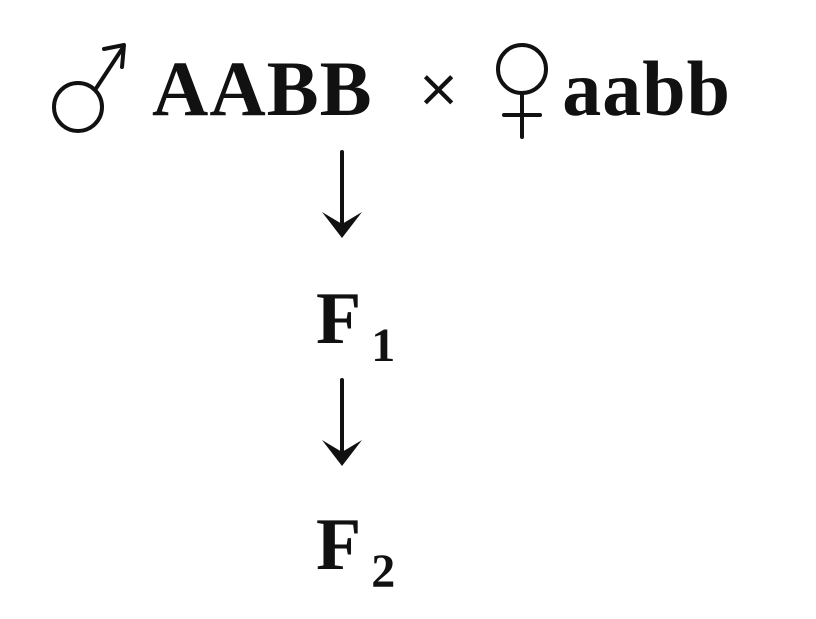  What do you see at coordinates (91, 89) in the screenshot?
I see `male-symbol-icon` at bounding box center [91, 89].